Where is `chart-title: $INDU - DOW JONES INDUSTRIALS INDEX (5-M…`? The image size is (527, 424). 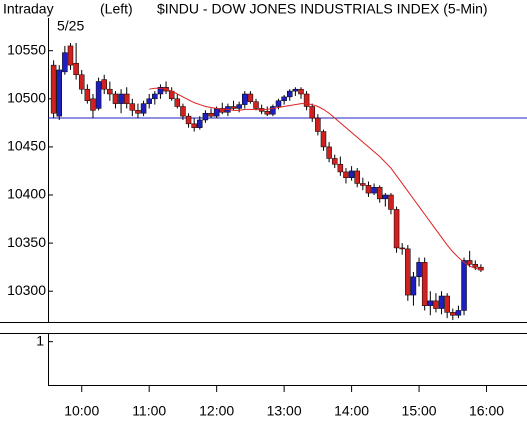 chart-title: $INDU - DOW JONES INDUSTRIALS INDEX (5-M… is located at coordinates (322, 9).